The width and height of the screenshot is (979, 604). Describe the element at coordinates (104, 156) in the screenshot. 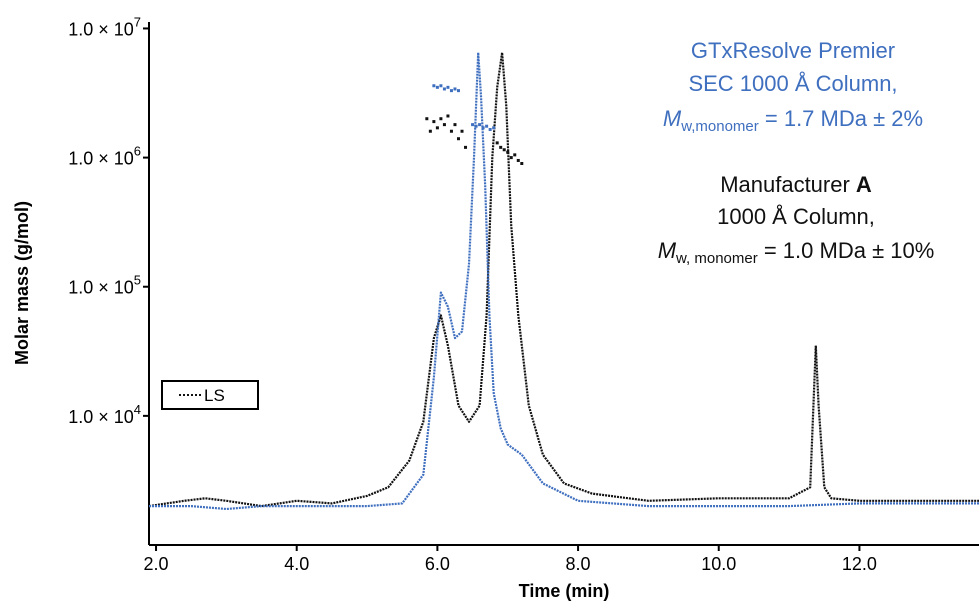

I see `y-tick-label: 1.0 × 10⁶` at that location.